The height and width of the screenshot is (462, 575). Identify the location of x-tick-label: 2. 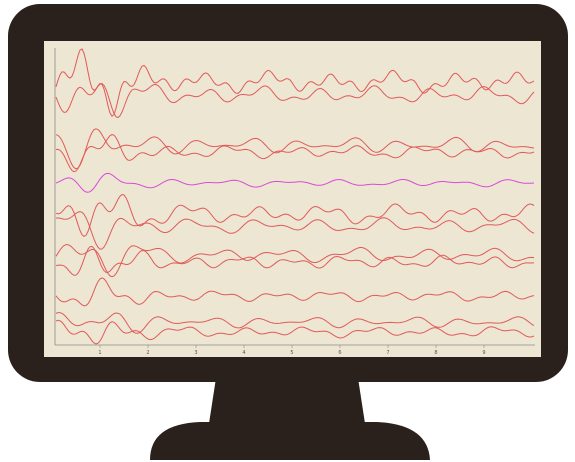
(147, 353).